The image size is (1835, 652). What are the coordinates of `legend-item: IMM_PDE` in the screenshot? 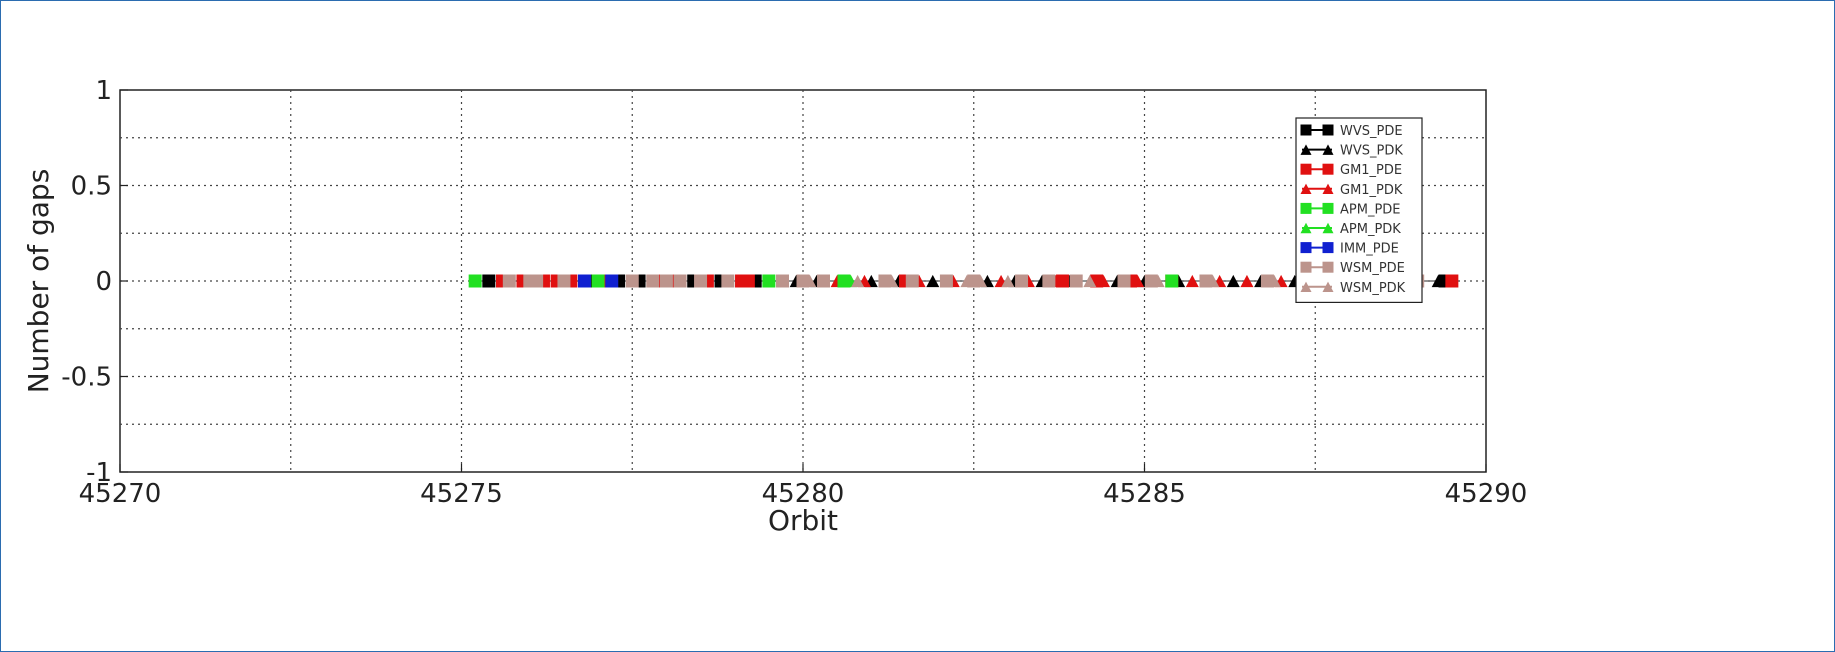 It's located at (1349, 249).